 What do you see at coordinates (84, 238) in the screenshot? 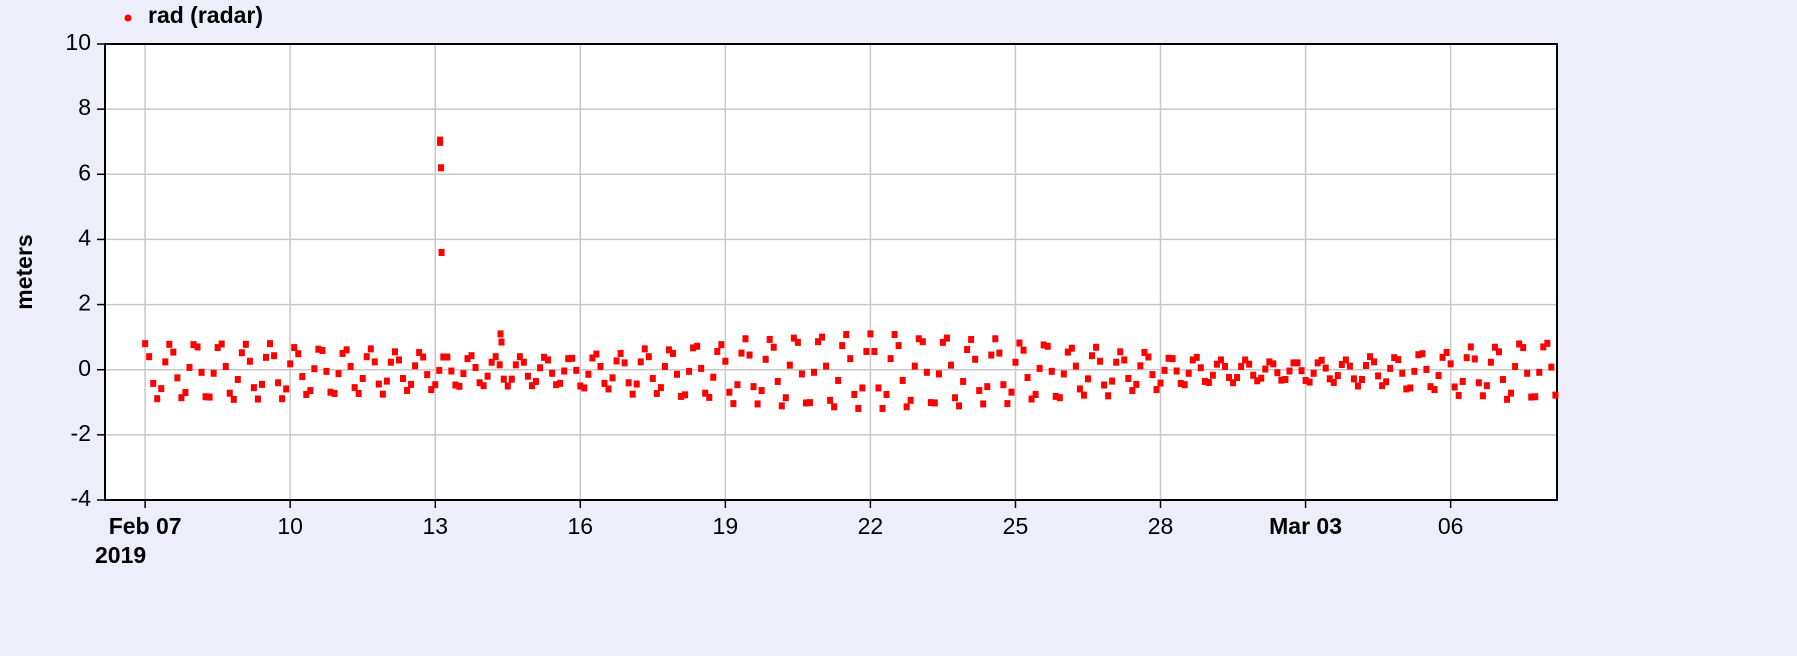
I see `y-tick-label: 4` at bounding box center [84, 238].